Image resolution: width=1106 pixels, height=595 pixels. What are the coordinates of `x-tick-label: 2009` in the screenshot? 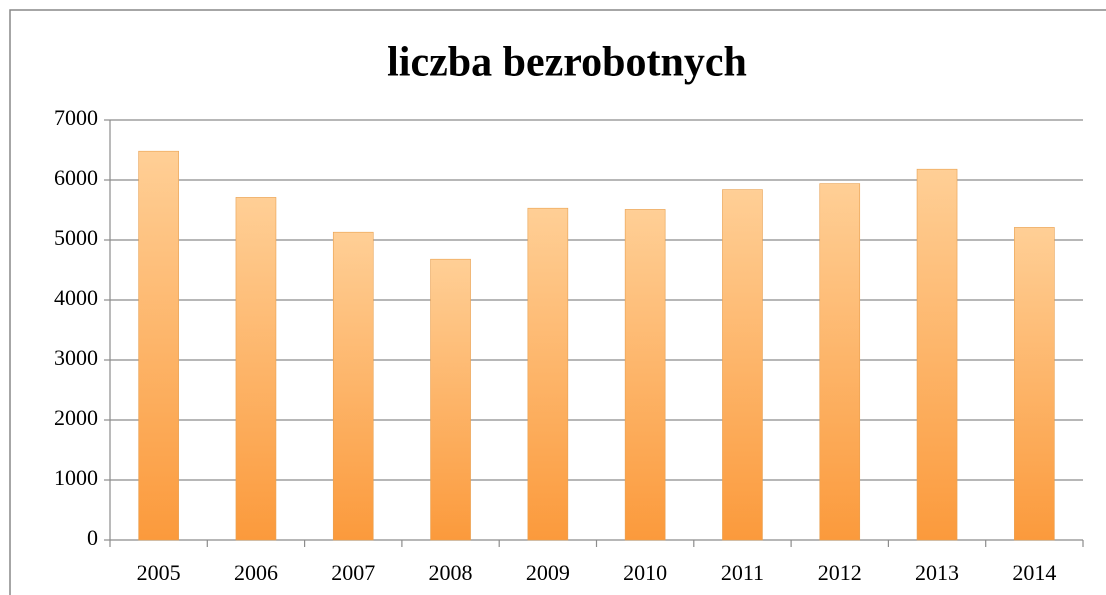 It's located at (548, 572).